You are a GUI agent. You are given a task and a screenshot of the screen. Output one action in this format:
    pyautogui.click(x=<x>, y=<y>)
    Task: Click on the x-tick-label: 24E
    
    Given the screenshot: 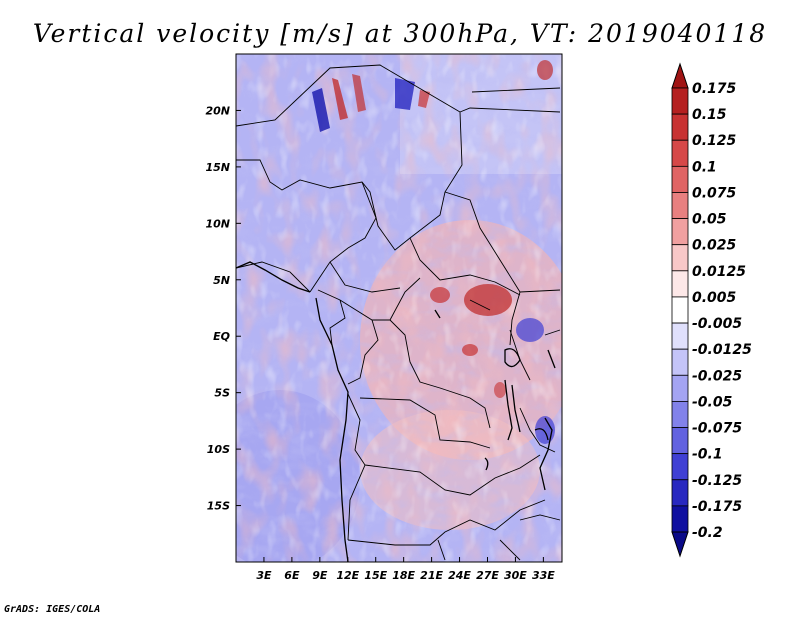 What is the action you would take?
    pyautogui.click(x=459, y=575)
    